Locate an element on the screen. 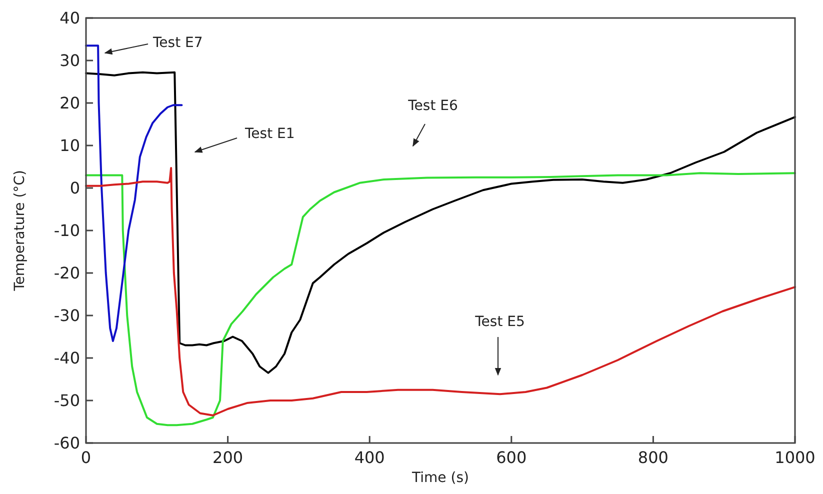  y-tick-label: -50 is located at coordinates (67, 400).